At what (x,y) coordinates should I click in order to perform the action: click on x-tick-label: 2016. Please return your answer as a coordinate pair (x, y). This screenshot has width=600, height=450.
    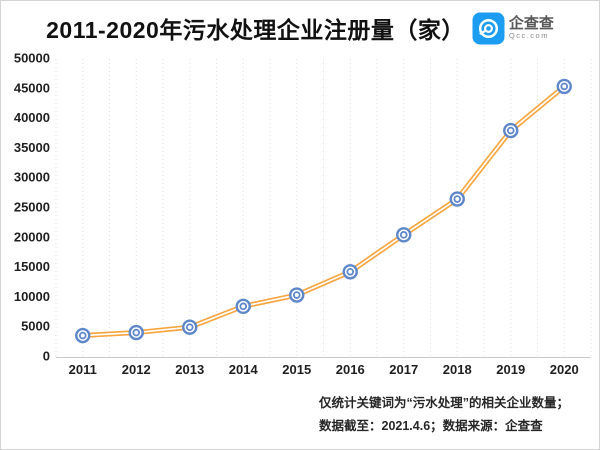
    Looking at the image, I should click on (350, 369).